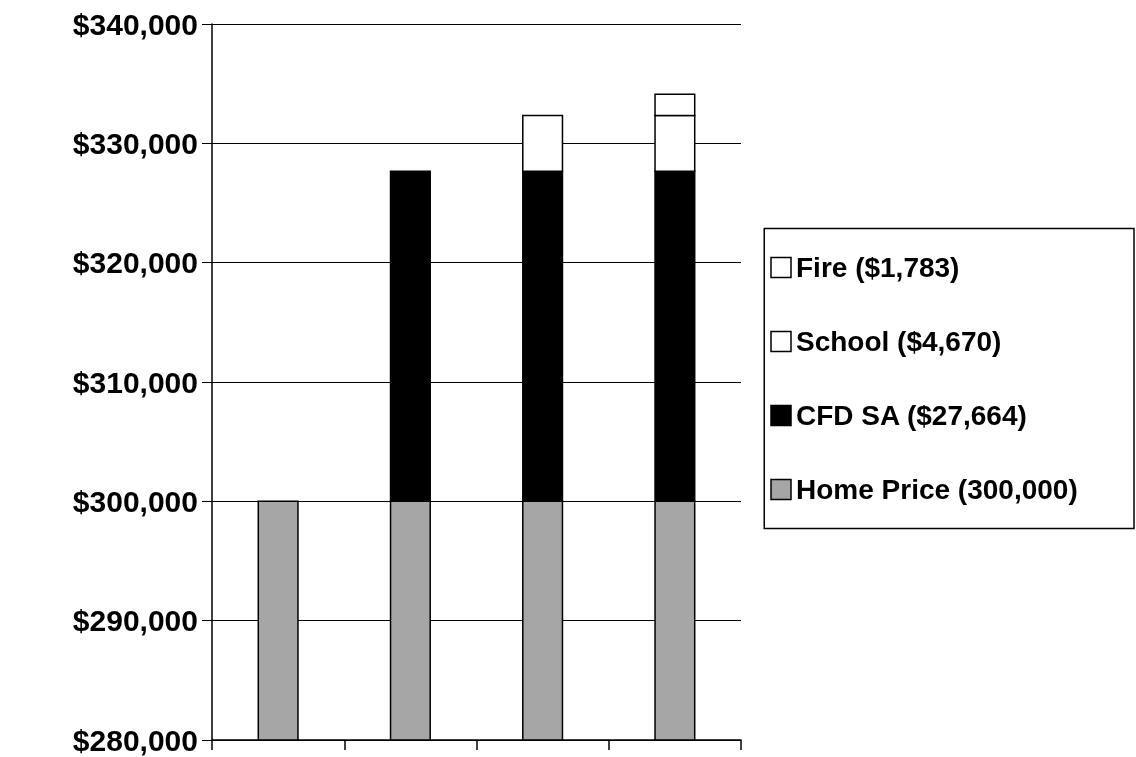  I want to click on y-tick-label: $310,000, so click(135, 382).